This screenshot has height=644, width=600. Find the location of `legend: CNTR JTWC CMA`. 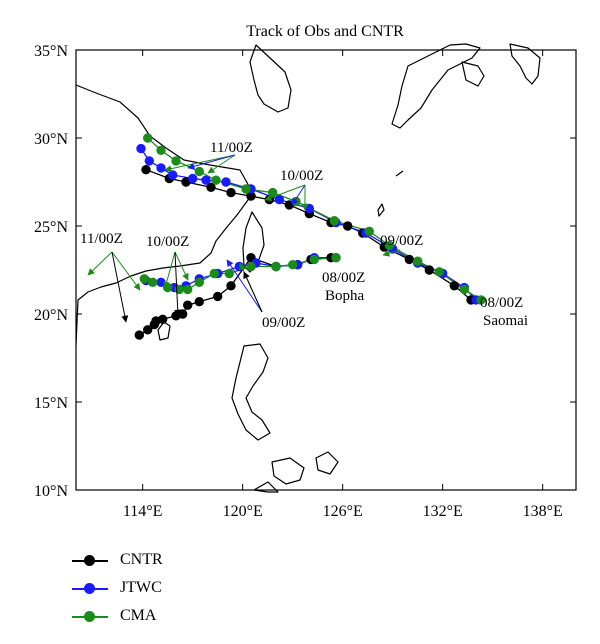

legend: CNTR JTWC CMA is located at coordinates (172, 590).